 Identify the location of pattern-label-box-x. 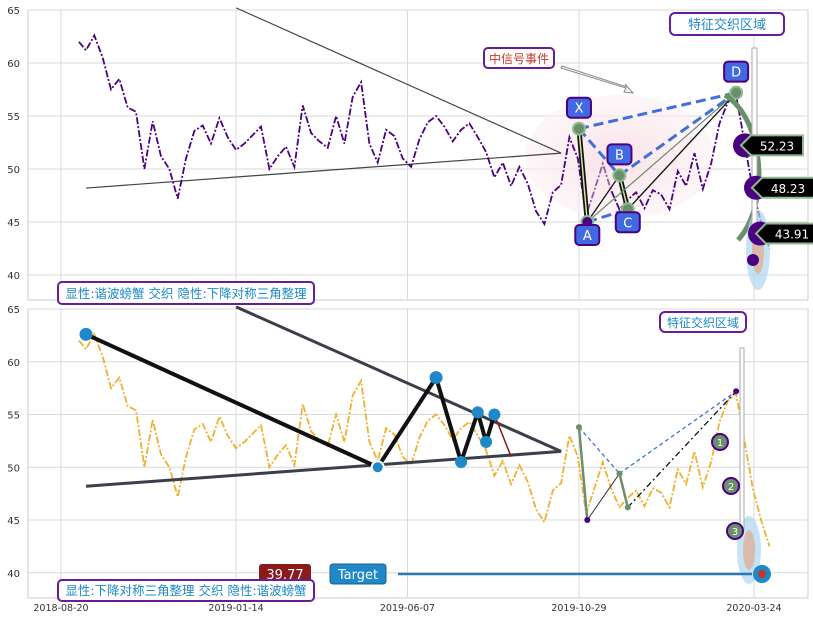
(578, 107).